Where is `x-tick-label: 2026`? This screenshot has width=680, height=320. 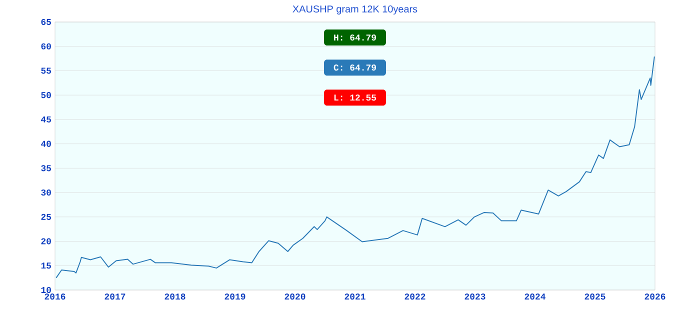 x-tick-label: 2026 is located at coordinates (655, 297).